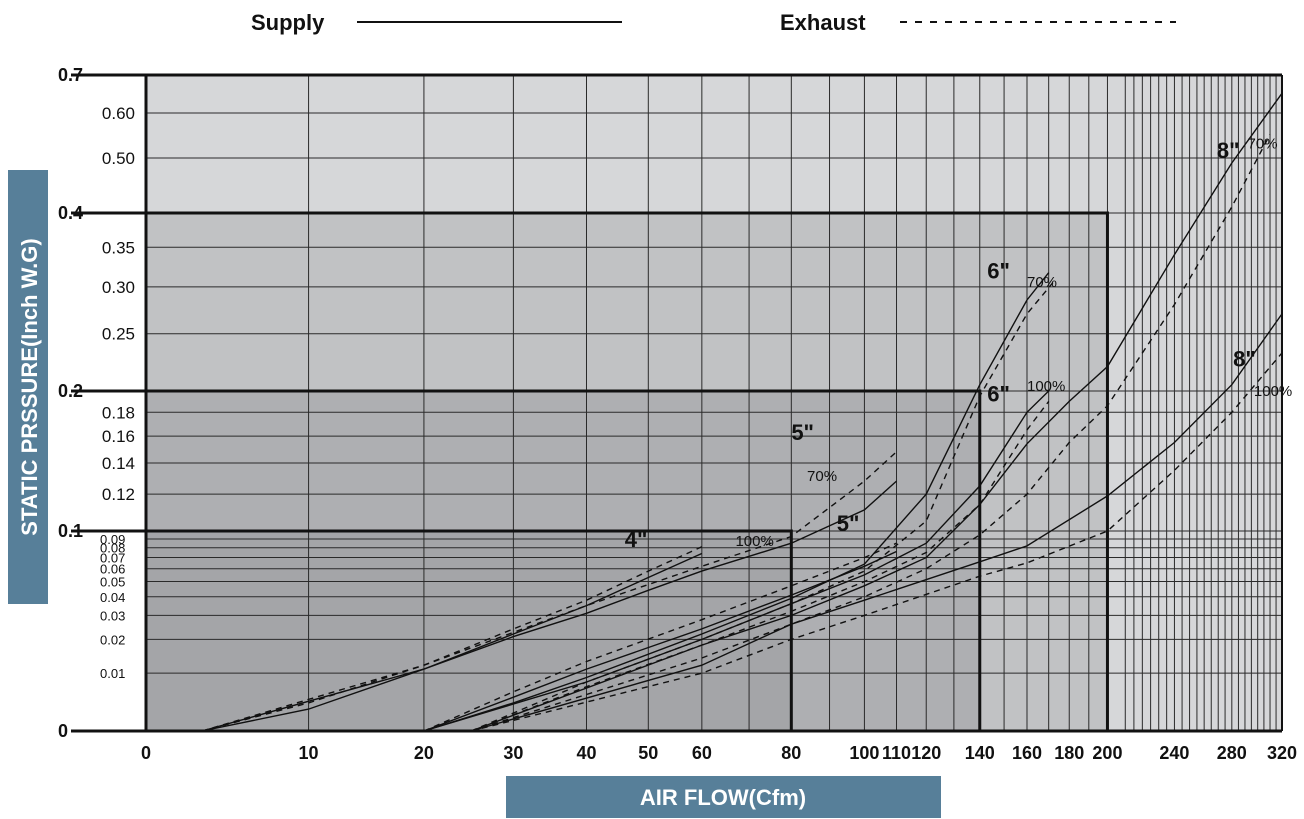 The height and width of the screenshot is (819, 1304). What do you see at coordinates (288, 22) in the screenshot?
I see `legend-supply-label: Supply` at bounding box center [288, 22].